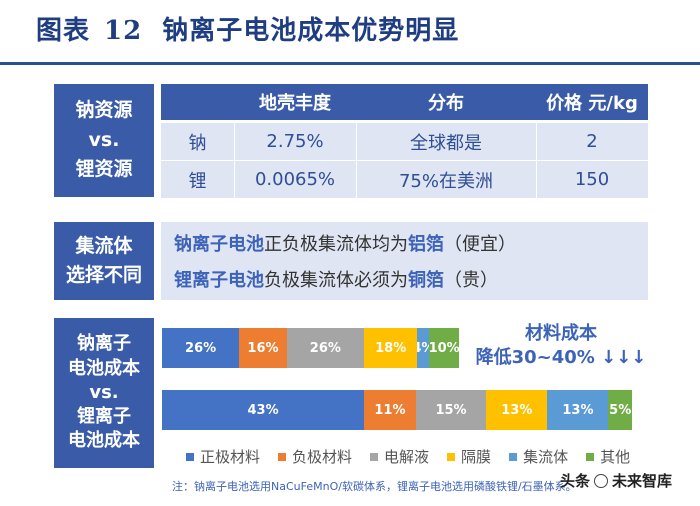  I want to click on resources-label-line: vs., so click(104, 139).